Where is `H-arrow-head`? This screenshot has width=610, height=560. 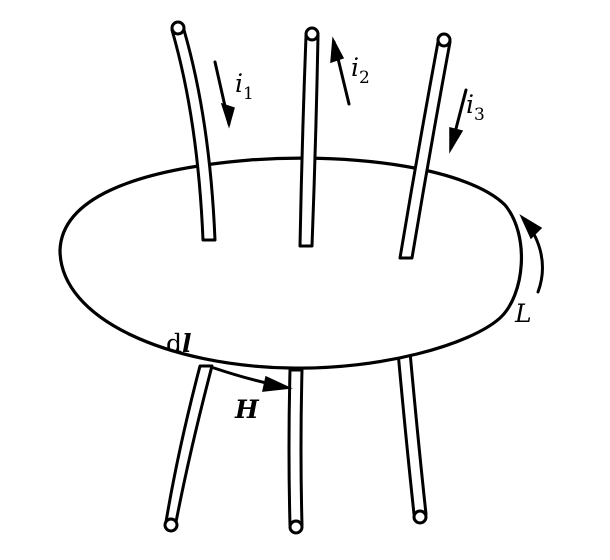 H-arrow-head is located at coordinates (277, 383).